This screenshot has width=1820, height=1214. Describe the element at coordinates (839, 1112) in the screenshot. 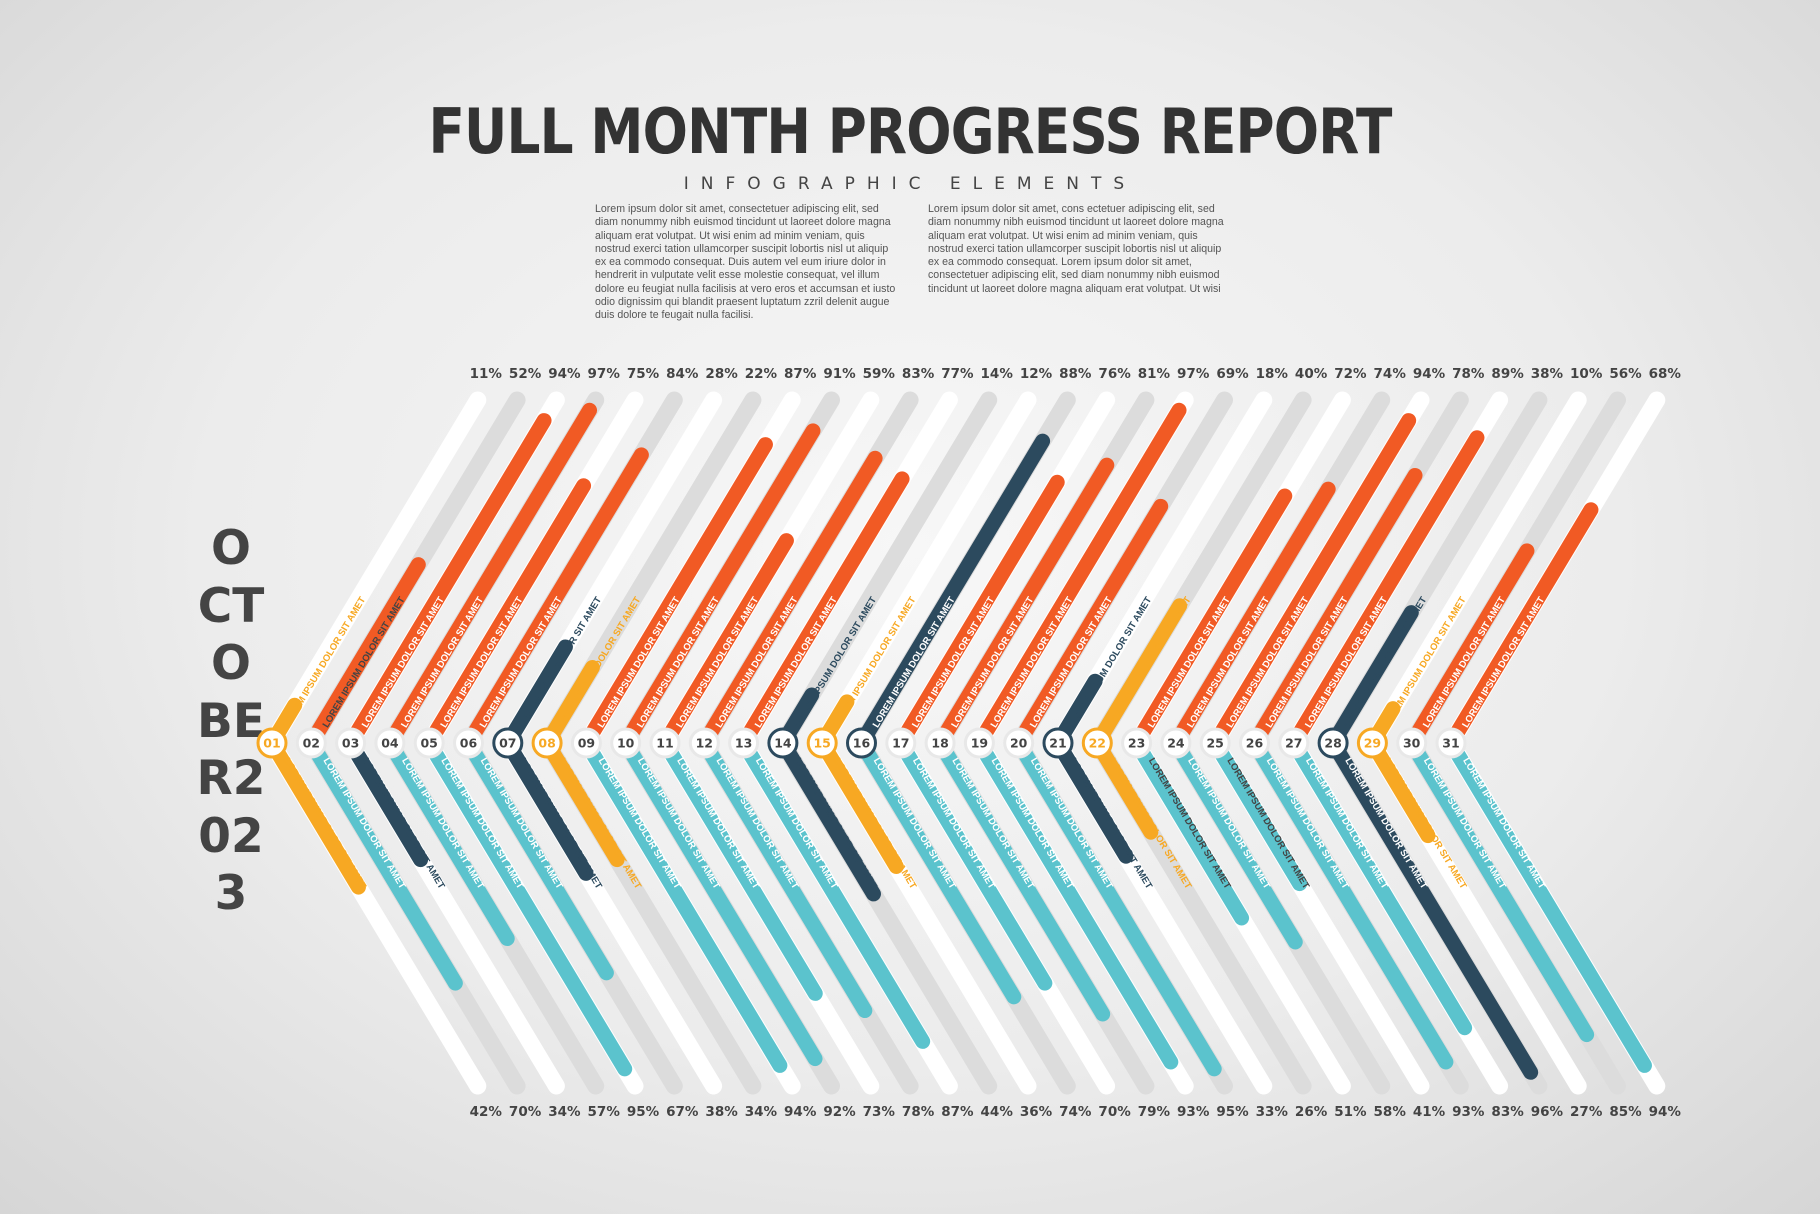

I see `bottom-value-10: 92%` at that location.